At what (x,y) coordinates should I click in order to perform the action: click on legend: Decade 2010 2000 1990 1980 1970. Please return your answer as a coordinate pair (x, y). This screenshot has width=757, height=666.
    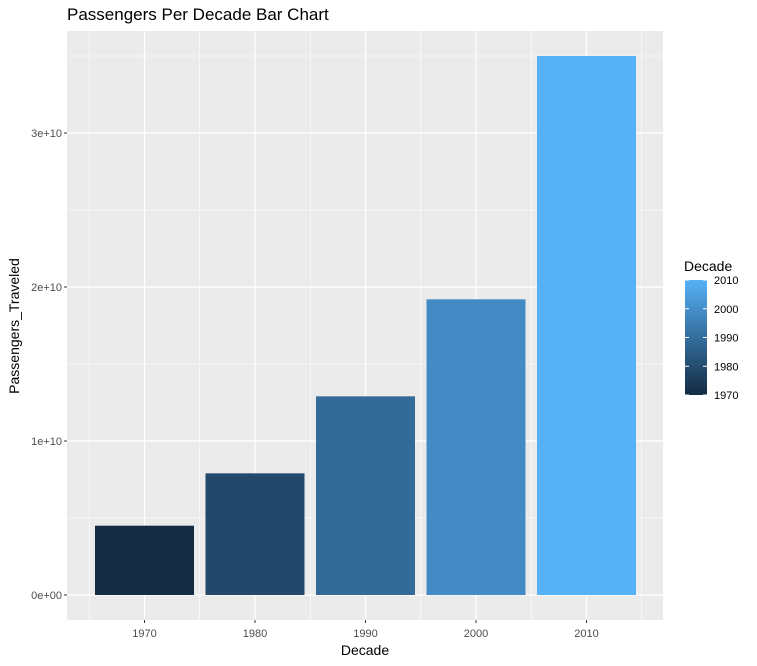
    Looking at the image, I should click on (711, 330).